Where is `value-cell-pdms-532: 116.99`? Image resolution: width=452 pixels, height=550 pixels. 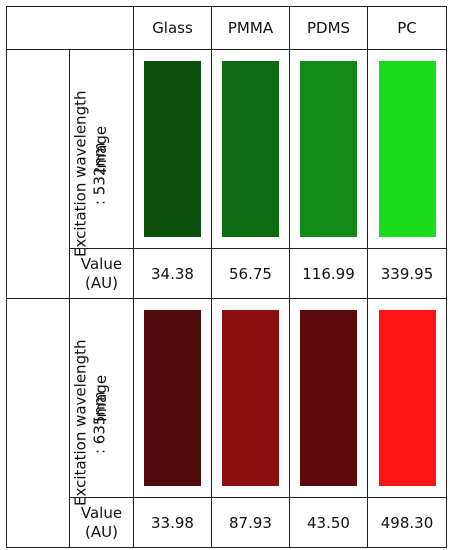
value-cell-pdms-532: 116.99 is located at coordinates (328, 273).